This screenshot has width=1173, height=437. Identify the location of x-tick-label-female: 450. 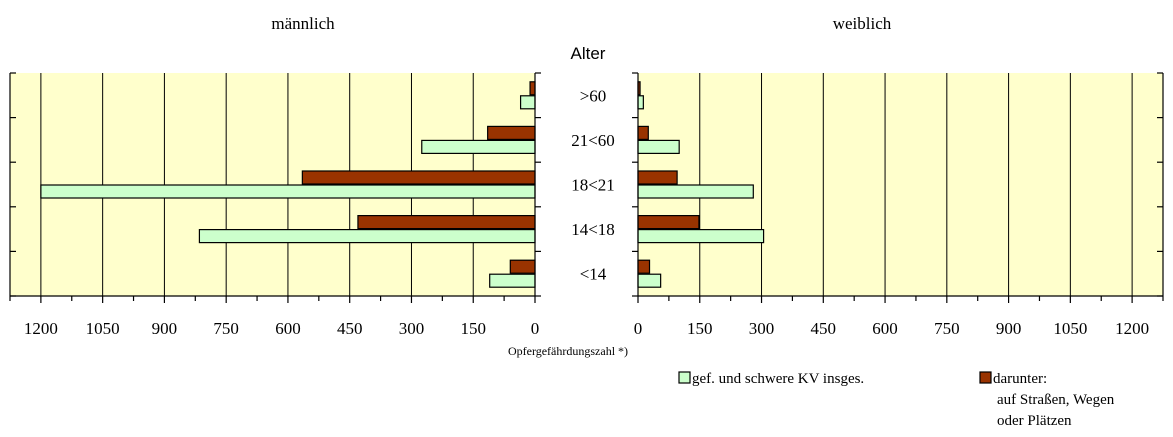
(824, 328).